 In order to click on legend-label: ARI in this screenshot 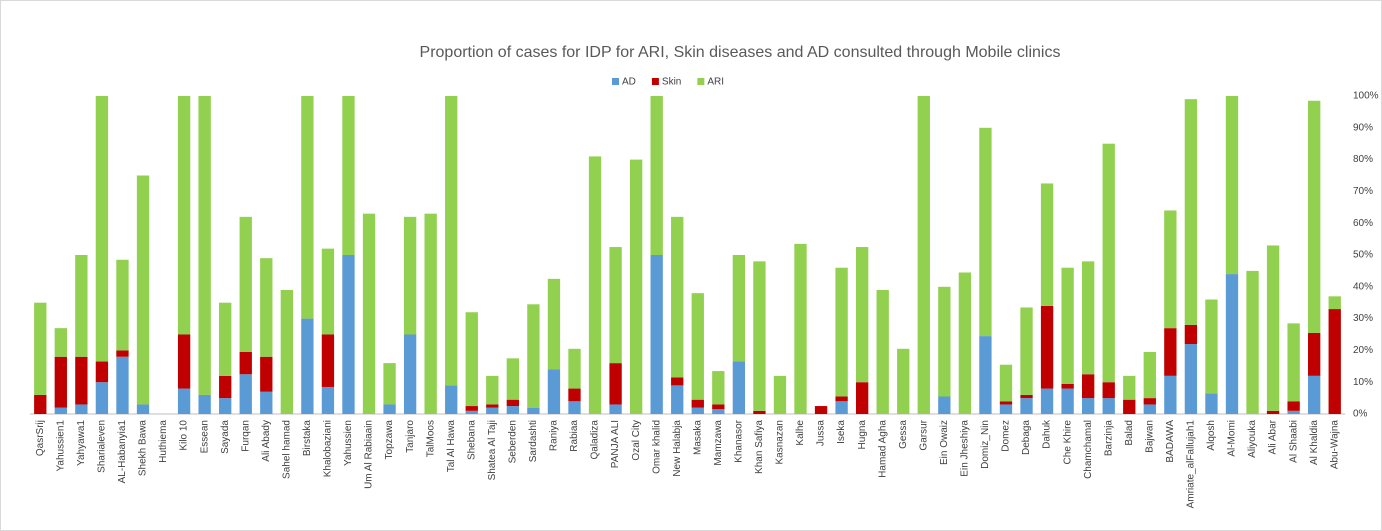, I will do `click(715, 82)`.